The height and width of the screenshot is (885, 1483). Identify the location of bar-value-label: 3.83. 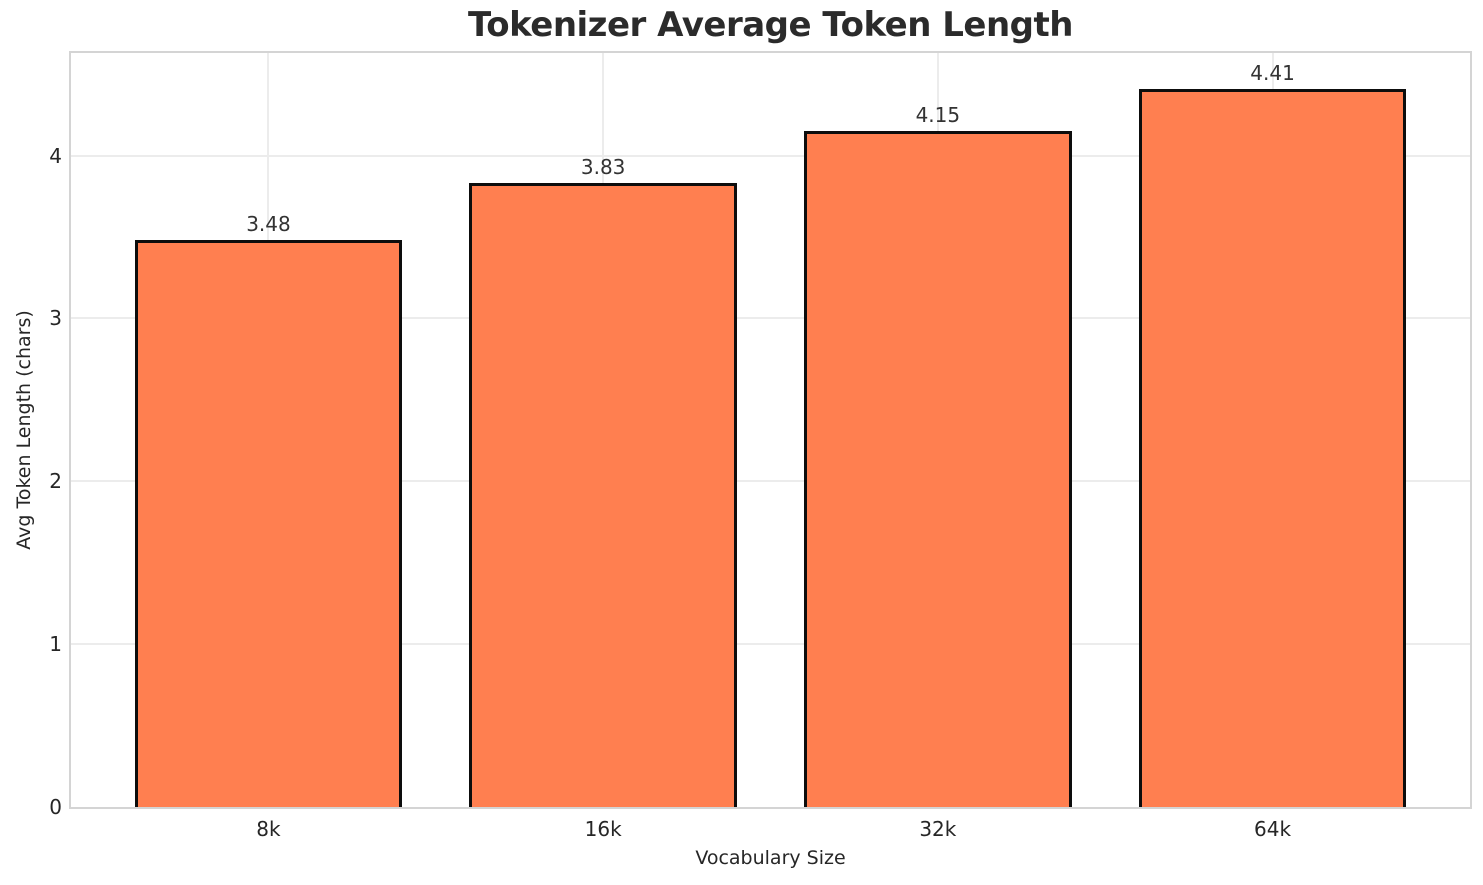
(603, 167).